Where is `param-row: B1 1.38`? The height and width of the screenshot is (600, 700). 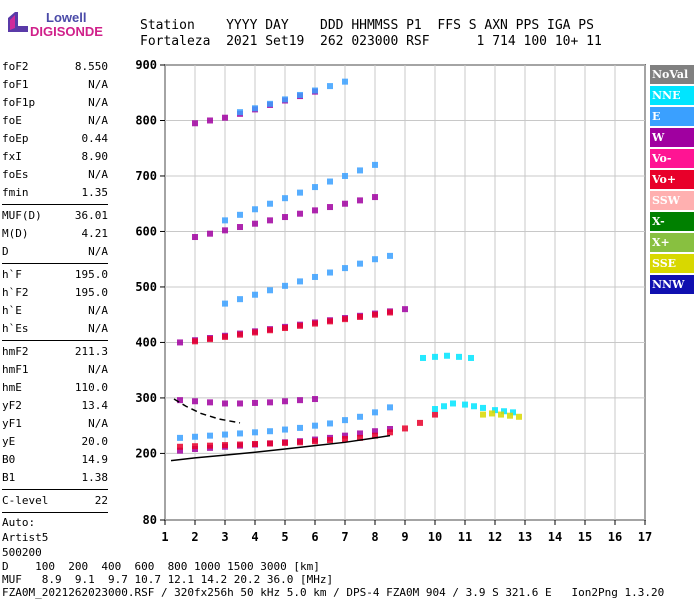 param-row: B1 1.38 is located at coordinates (55, 478).